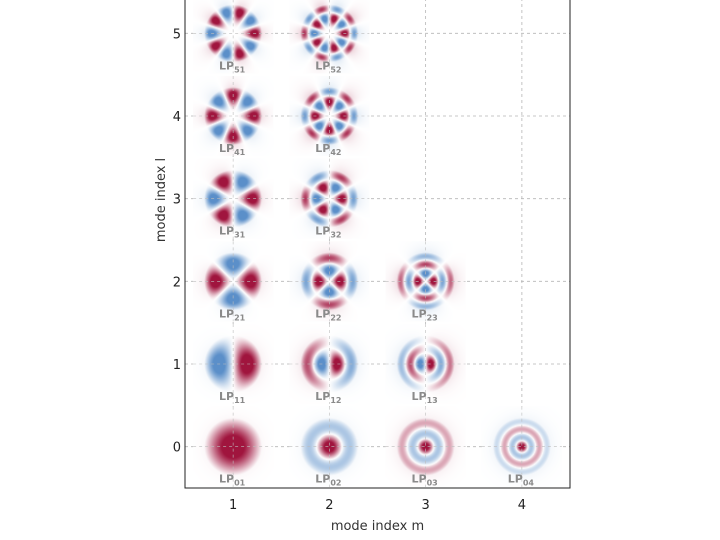  What do you see at coordinates (240, 483) in the screenshot?
I see `mode-label-sub: 01` at bounding box center [240, 483].